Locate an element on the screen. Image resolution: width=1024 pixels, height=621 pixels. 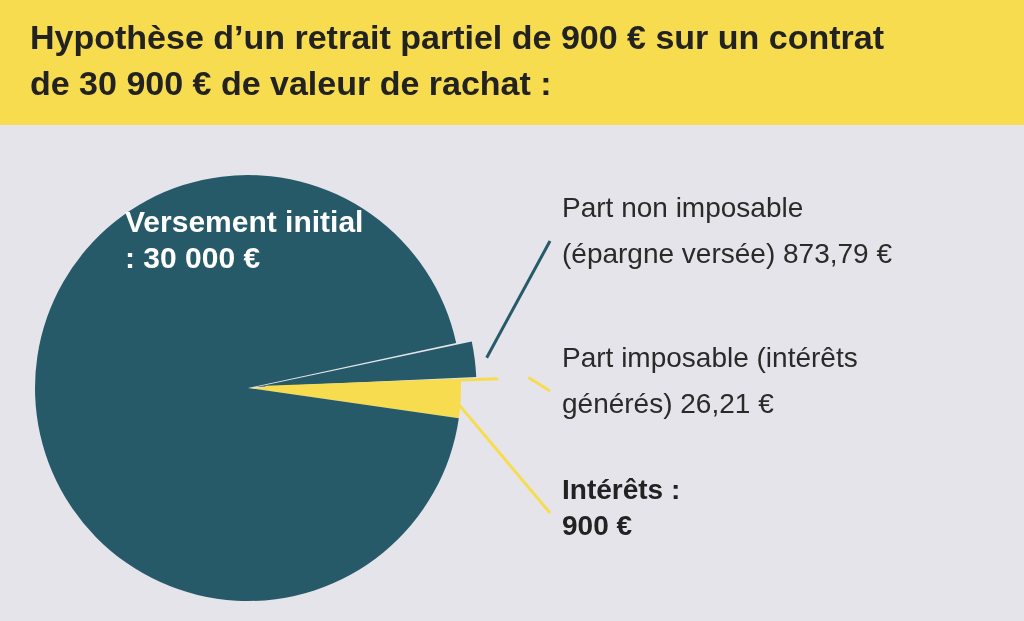
slice-label: Intérêts : 900 € is located at coordinates (621, 507).